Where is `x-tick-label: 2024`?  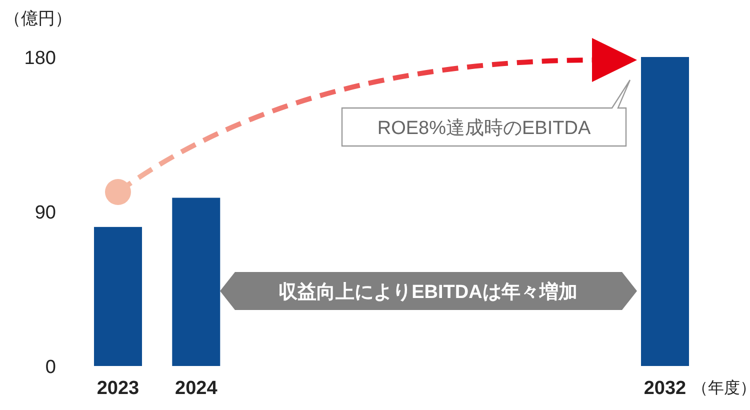
x-tick-label: 2024 is located at coordinates (196, 388).